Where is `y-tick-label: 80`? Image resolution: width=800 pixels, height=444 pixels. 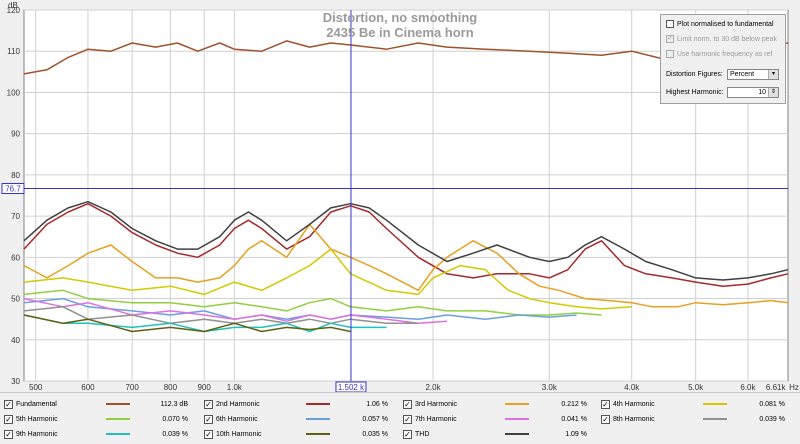
y-tick-label: 80 is located at coordinates (15, 175).